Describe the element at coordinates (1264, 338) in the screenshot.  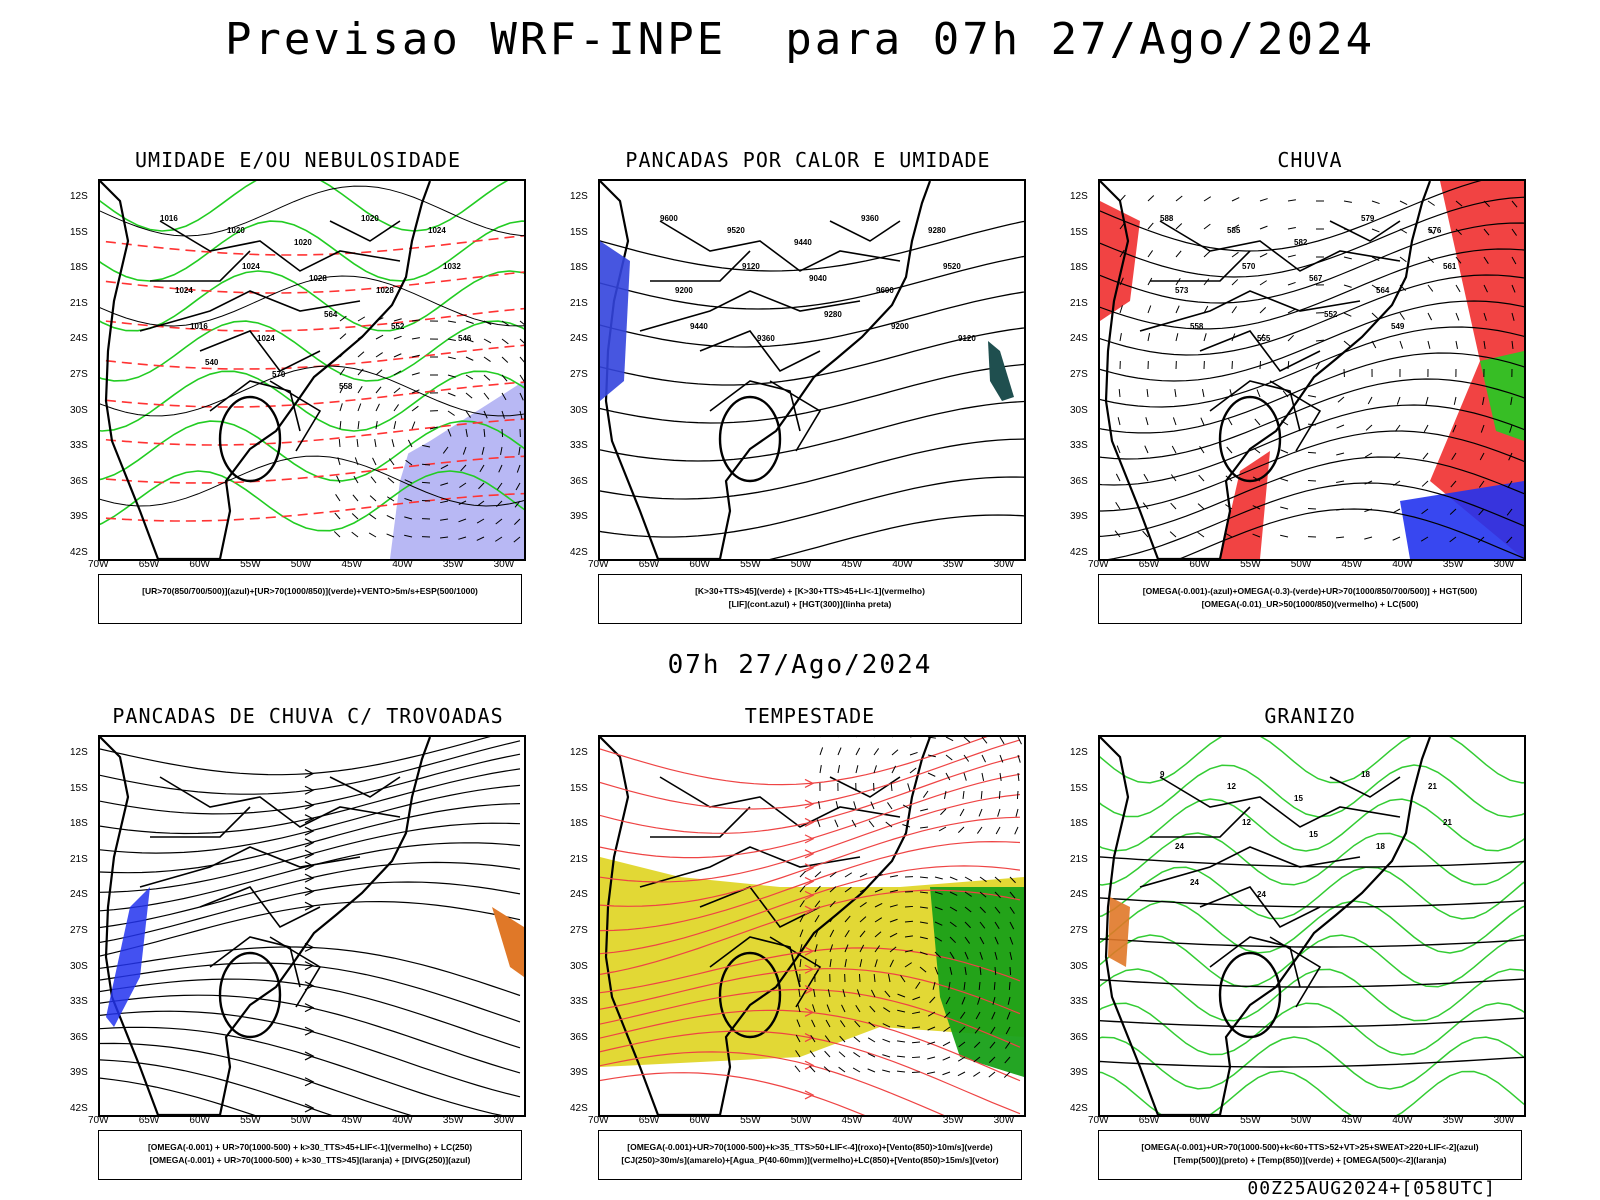
I see `contour-label: 555` at that location.